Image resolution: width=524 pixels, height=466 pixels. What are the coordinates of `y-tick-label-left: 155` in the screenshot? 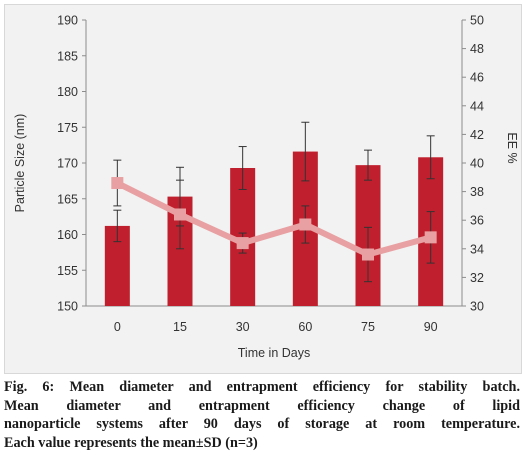 It's located at (67, 271).